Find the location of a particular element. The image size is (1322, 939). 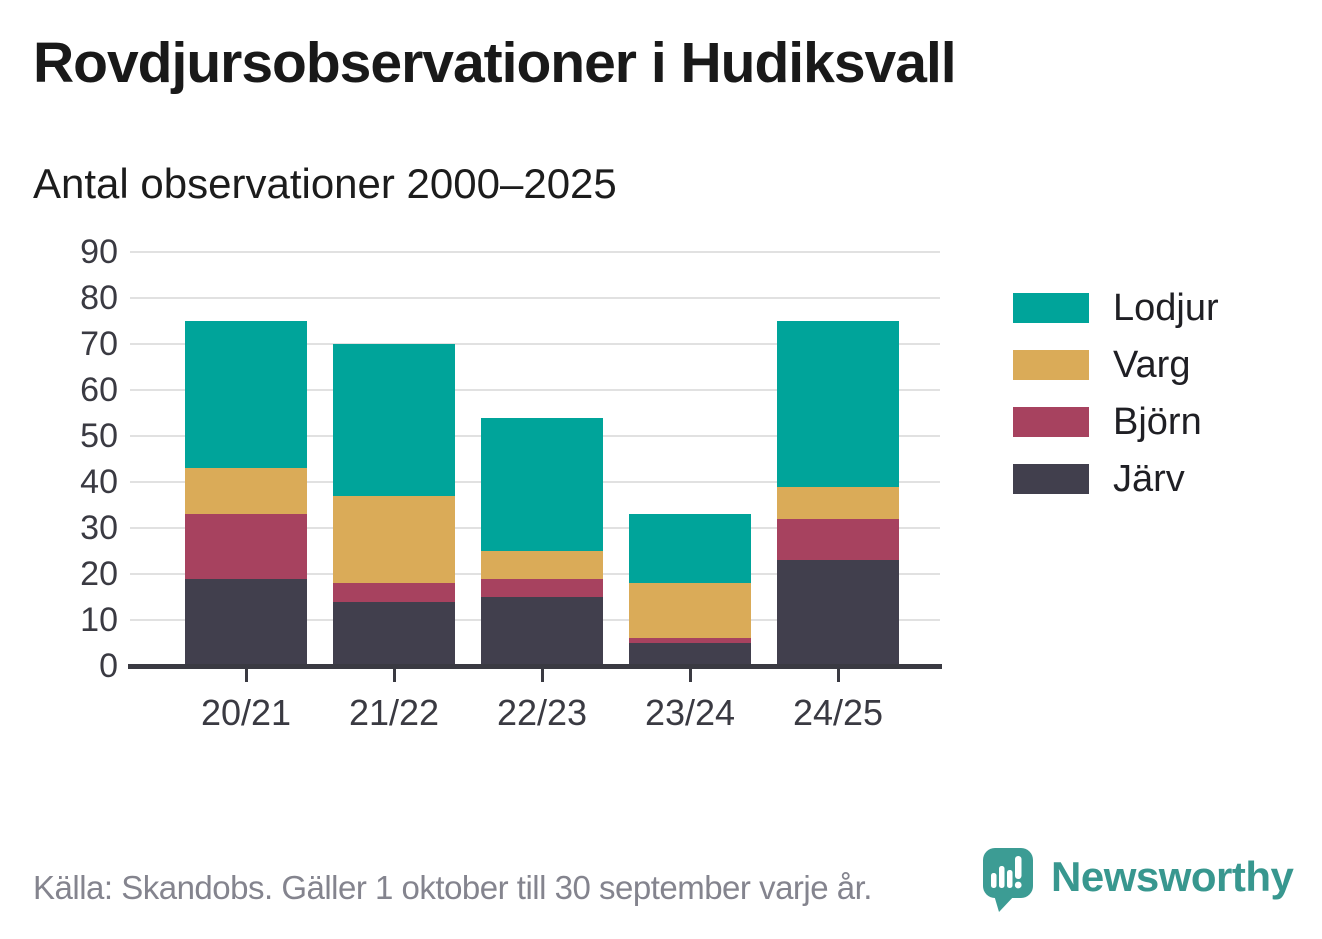

chart-title: Rovdjursobservationer i Hudiksvall is located at coordinates (495, 63).